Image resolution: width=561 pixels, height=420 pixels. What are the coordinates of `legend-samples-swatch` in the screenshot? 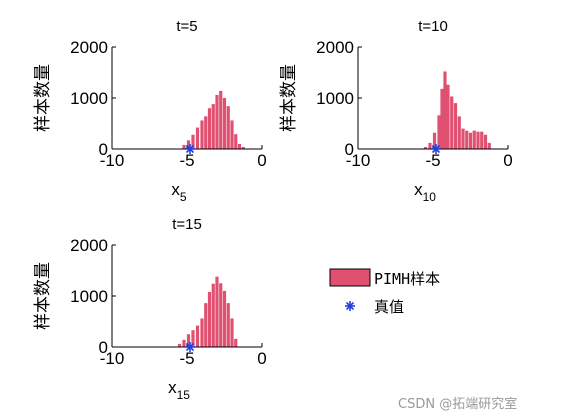 It's located at (350, 277).